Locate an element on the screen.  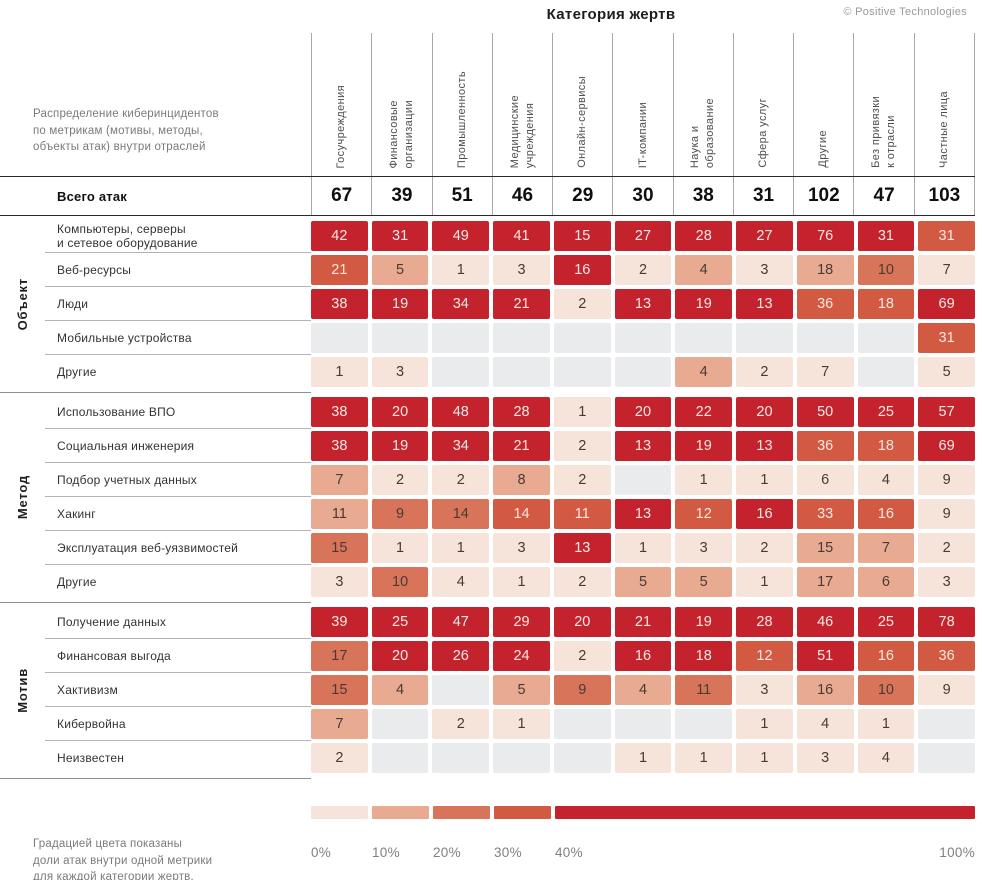
metric-row-cells: 3 10 4 1 2 5 5 1 17 6 3 is located at coordinates (643, 582).